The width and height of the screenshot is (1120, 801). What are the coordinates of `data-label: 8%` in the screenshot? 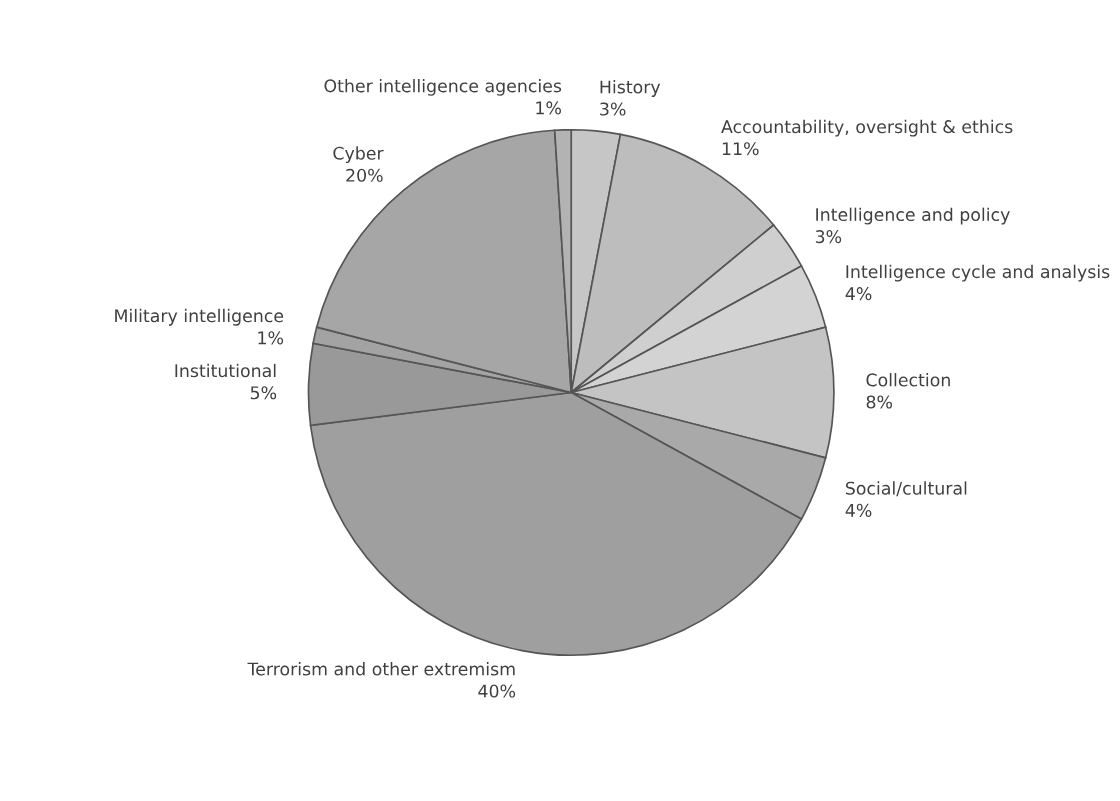 It's located at (879, 402).